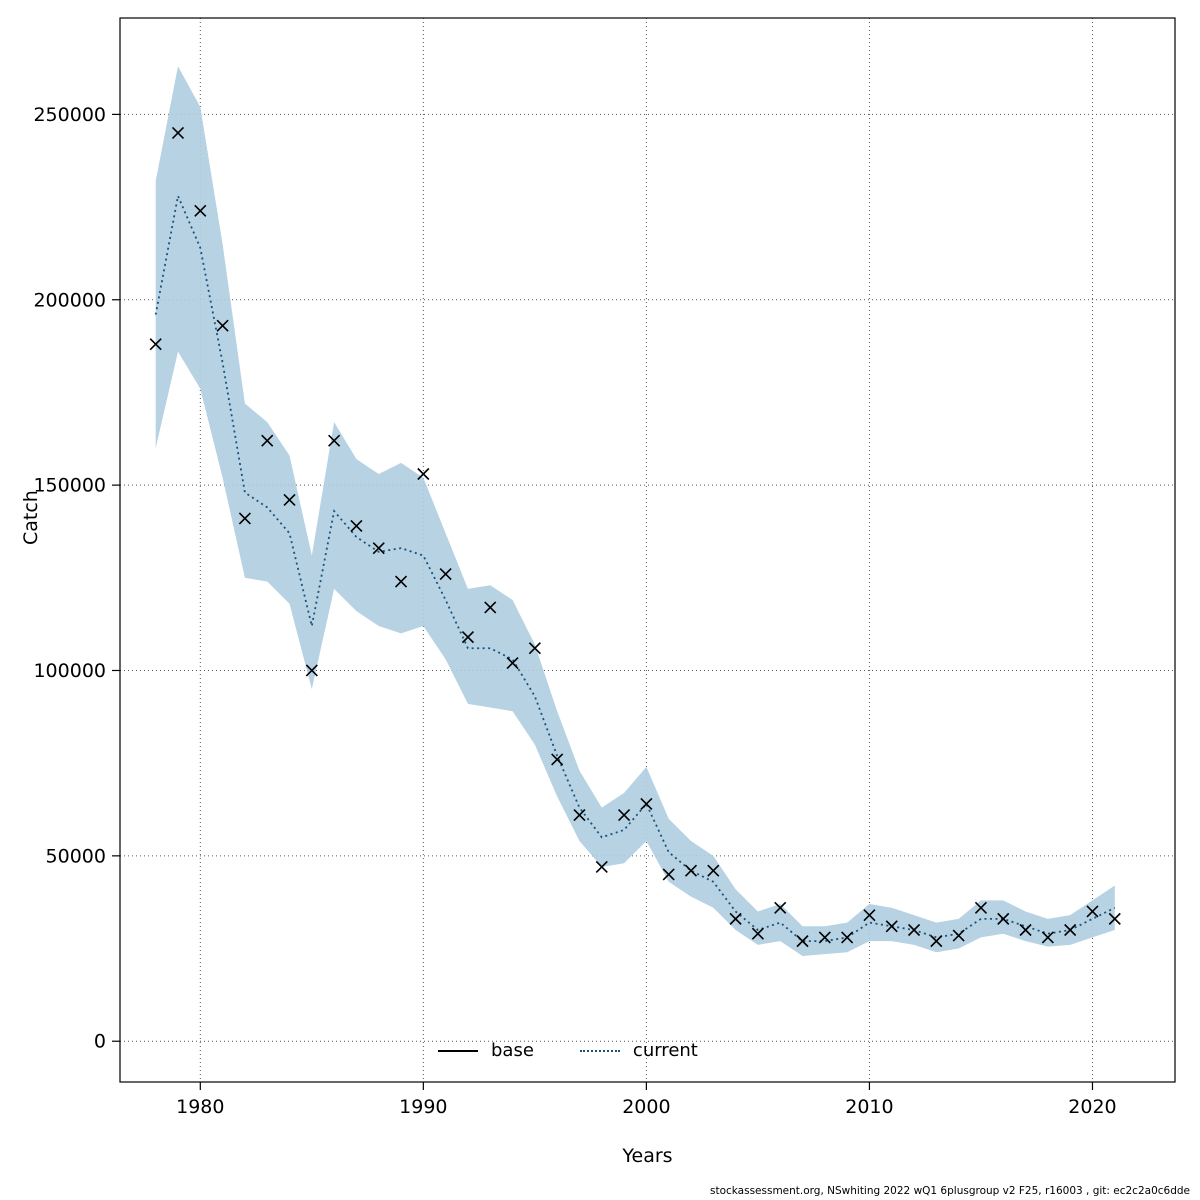 The image size is (1200, 1200). What do you see at coordinates (646, 1107) in the screenshot?
I see `x-axis-tick-label: 2000` at bounding box center [646, 1107].